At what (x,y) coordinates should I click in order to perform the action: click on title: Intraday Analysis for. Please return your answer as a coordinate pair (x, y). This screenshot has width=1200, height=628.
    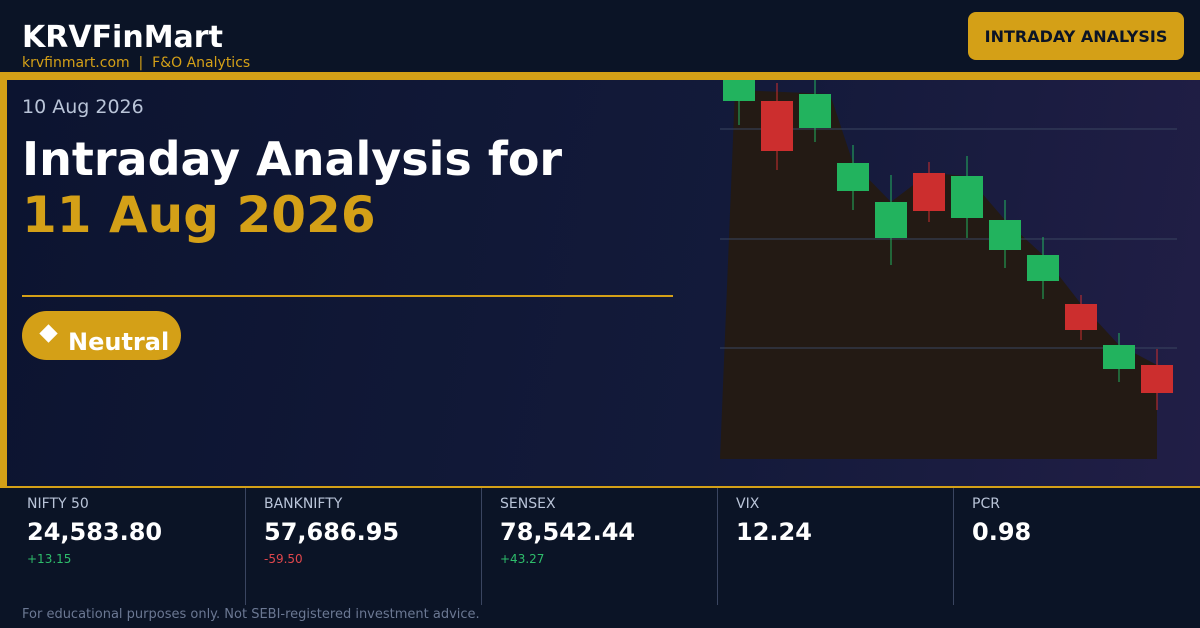
    Looking at the image, I should click on (292, 159).